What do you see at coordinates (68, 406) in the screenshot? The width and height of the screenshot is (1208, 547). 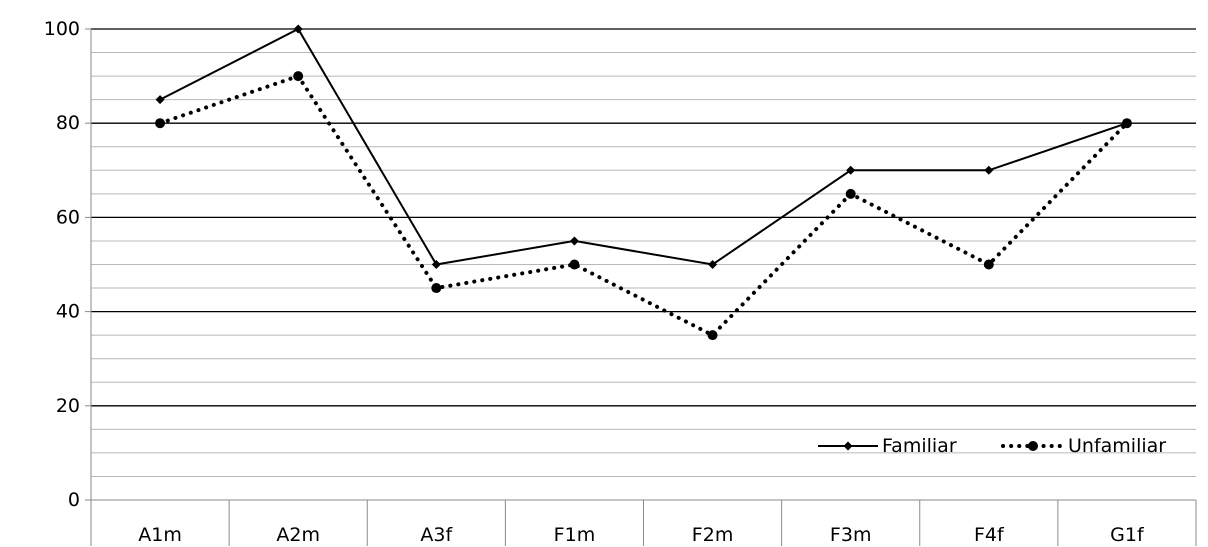 I see `y-tick-label: 20` at bounding box center [68, 406].